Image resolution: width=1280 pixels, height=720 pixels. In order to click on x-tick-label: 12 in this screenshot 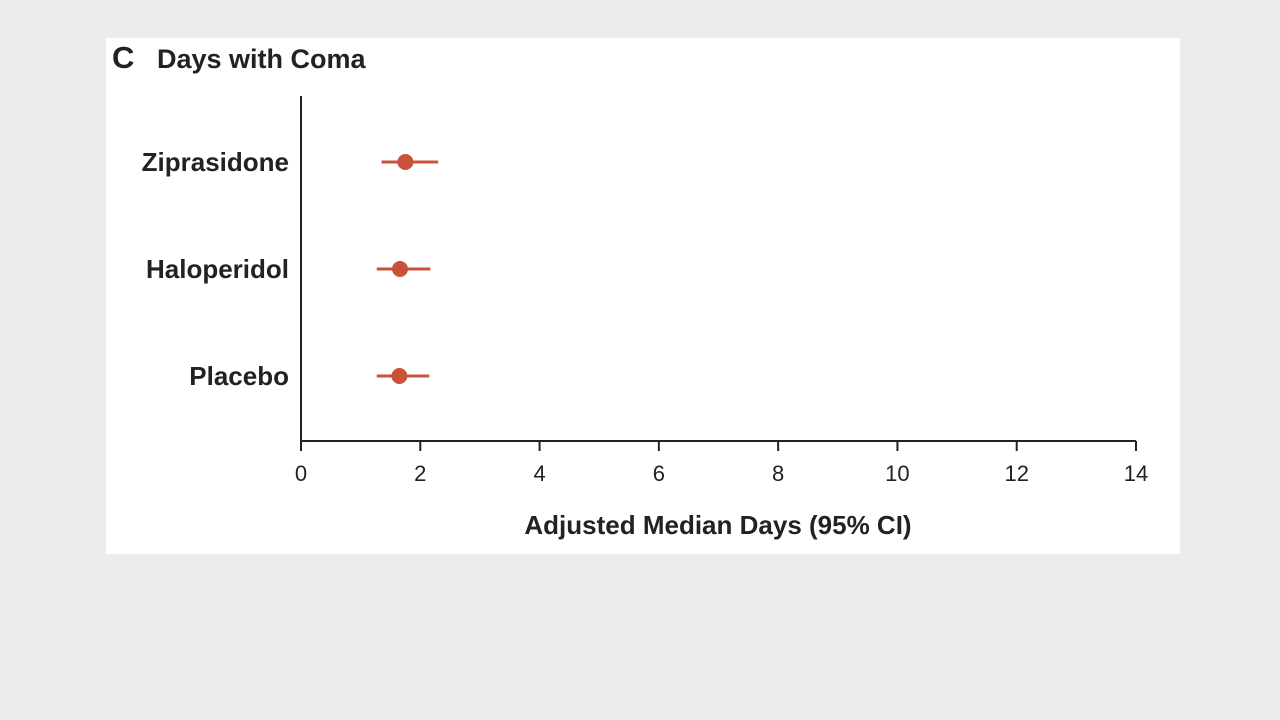, I will do `click(1016, 473)`.